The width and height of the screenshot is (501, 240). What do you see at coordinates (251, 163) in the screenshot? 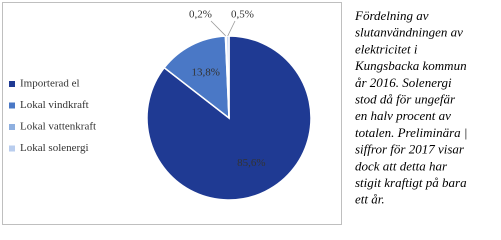
I see `data-label: 85,6%` at bounding box center [251, 163].